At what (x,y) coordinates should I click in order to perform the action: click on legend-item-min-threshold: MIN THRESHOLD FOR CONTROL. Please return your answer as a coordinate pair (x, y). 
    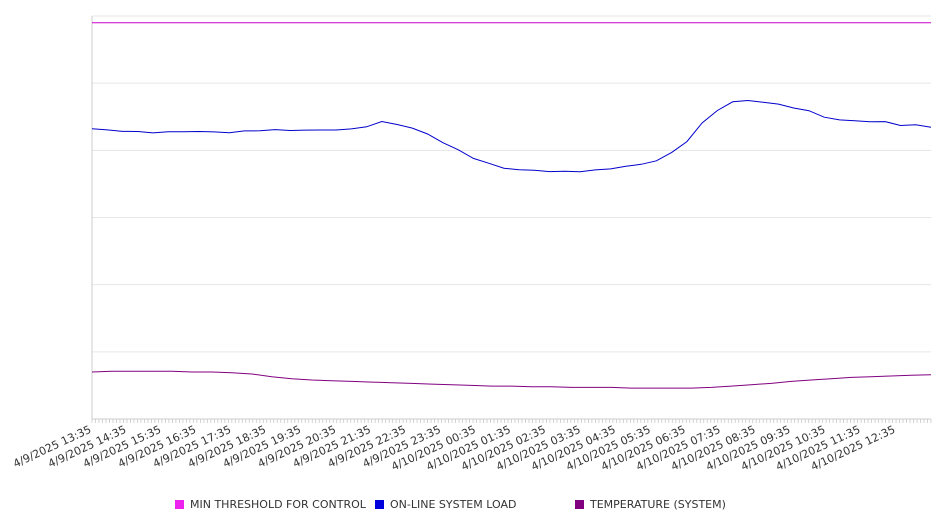
    Looking at the image, I should click on (270, 504).